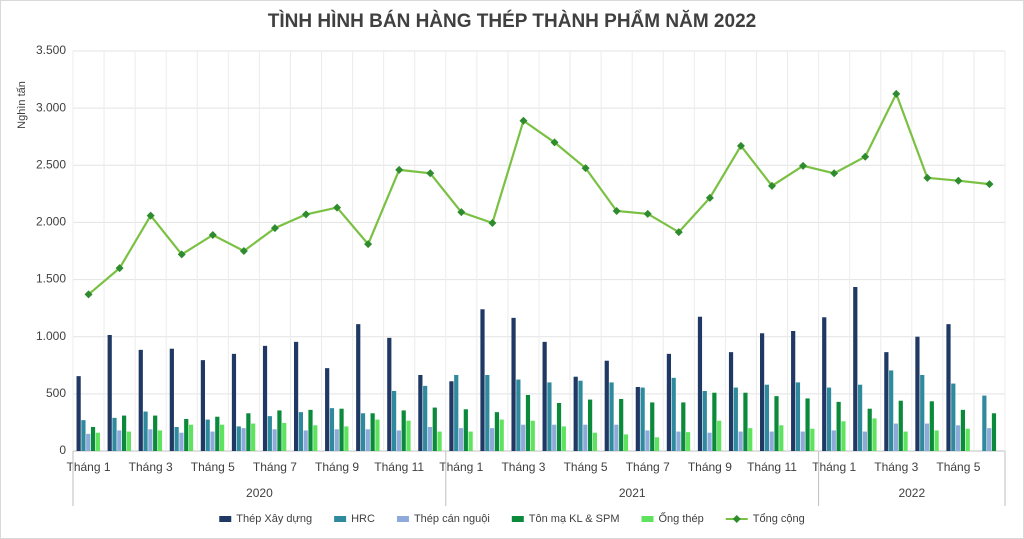  Describe the element at coordinates (51, 107) in the screenshot. I see `y-tick-label: 3.000` at that location.